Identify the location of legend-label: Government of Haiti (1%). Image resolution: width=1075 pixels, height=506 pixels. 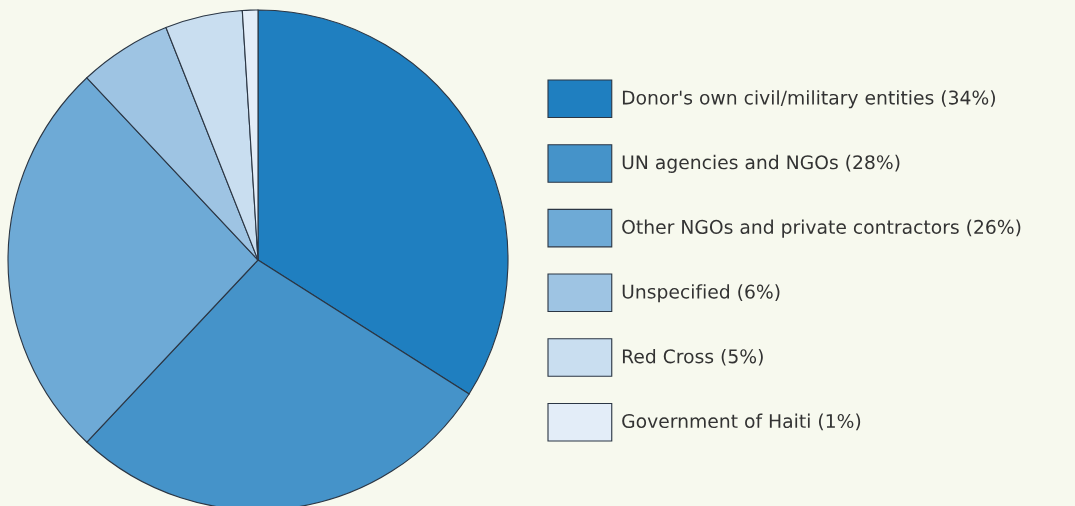
(741, 422).